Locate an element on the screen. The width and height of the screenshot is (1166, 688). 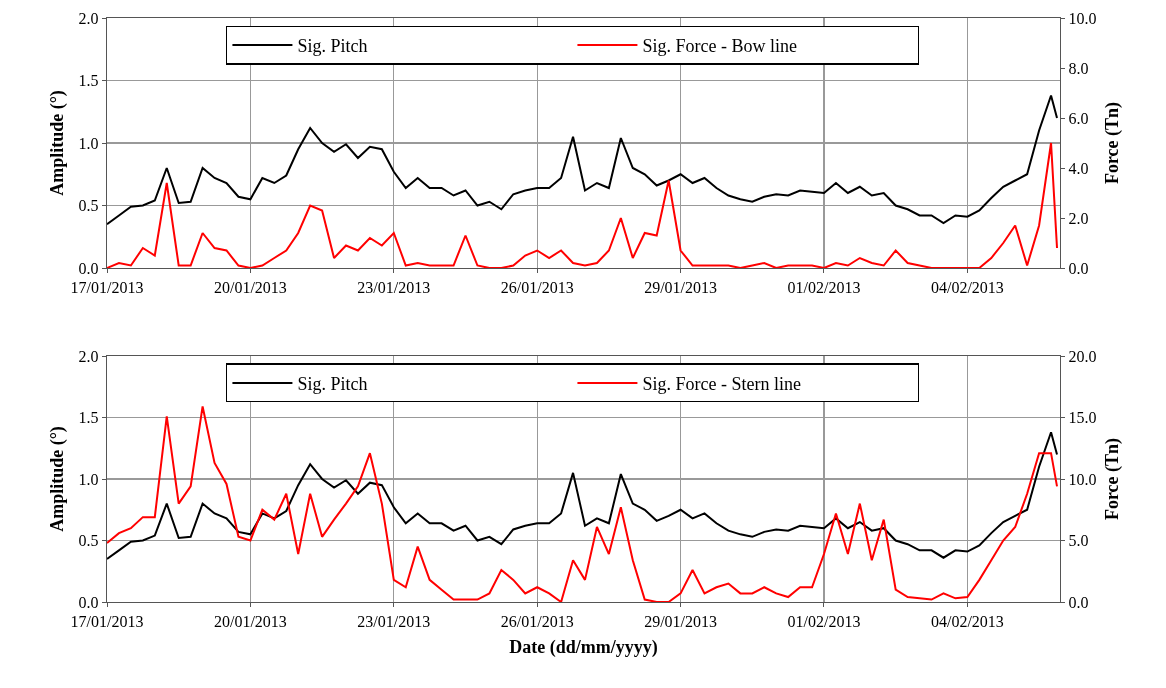
line-series is located at coordinates (583, 205).